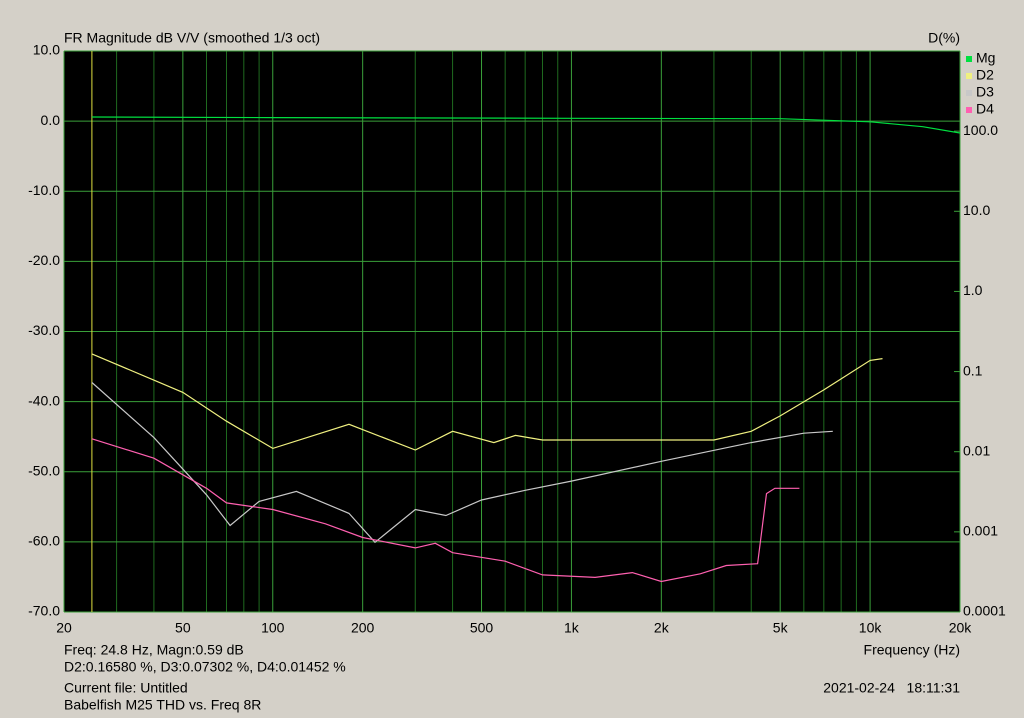 This screenshot has height=718, width=1024. I want to click on x-tick-label: 5k, so click(781, 628).